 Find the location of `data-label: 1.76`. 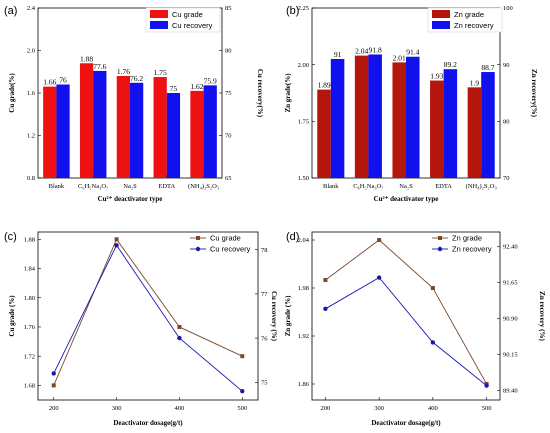

data-label: 1.76 is located at coordinates (123, 71).